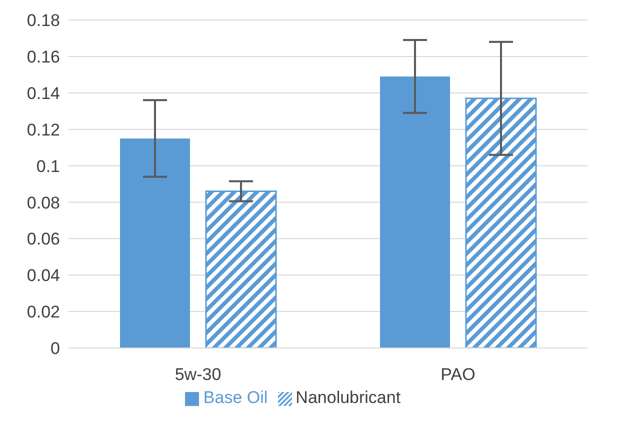 The height and width of the screenshot is (423, 617). What do you see at coordinates (48, 166) in the screenshot?
I see `y-tick-label: 0.1` at bounding box center [48, 166].